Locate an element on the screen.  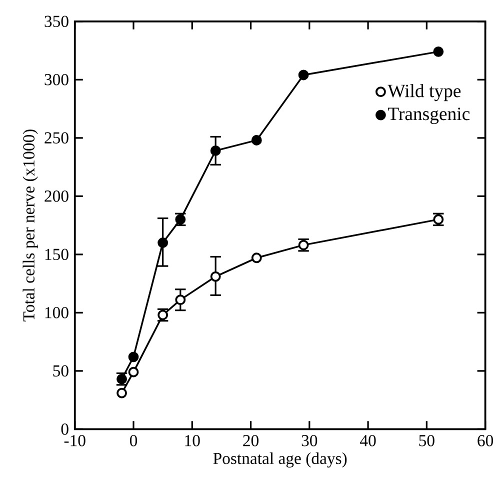
x-tick-label: 10 is located at coordinates (192, 440).